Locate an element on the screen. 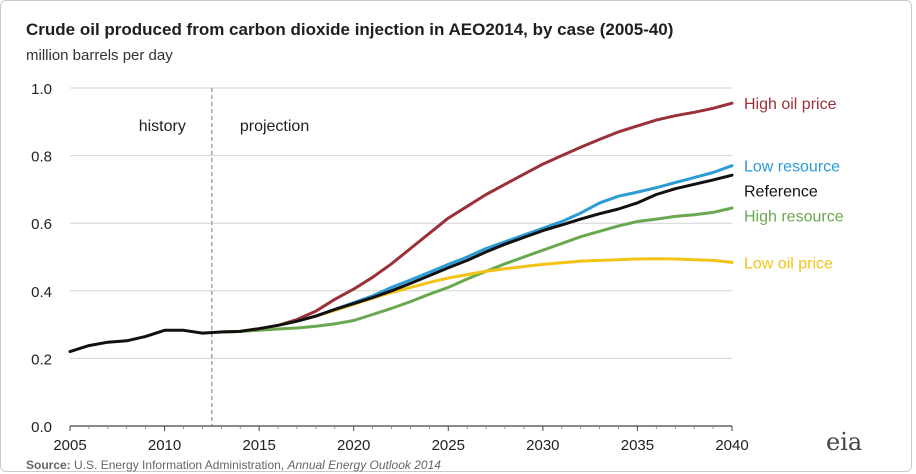 This screenshot has width=916, height=474. source-publication: Annual Energy Outlook 2014 is located at coordinates (364, 465).